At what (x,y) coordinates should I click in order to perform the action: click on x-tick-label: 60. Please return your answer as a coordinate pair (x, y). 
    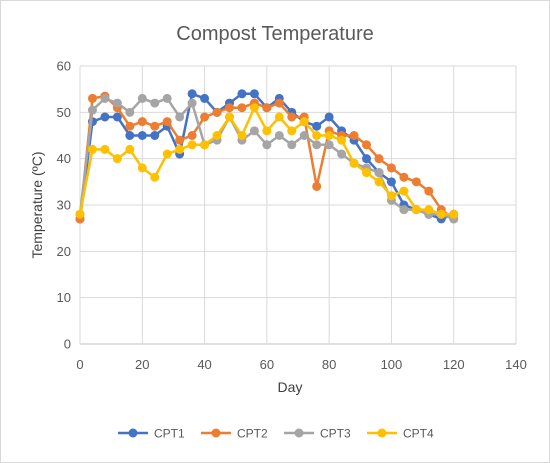
    Looking at the image, I should click on (267, 364).